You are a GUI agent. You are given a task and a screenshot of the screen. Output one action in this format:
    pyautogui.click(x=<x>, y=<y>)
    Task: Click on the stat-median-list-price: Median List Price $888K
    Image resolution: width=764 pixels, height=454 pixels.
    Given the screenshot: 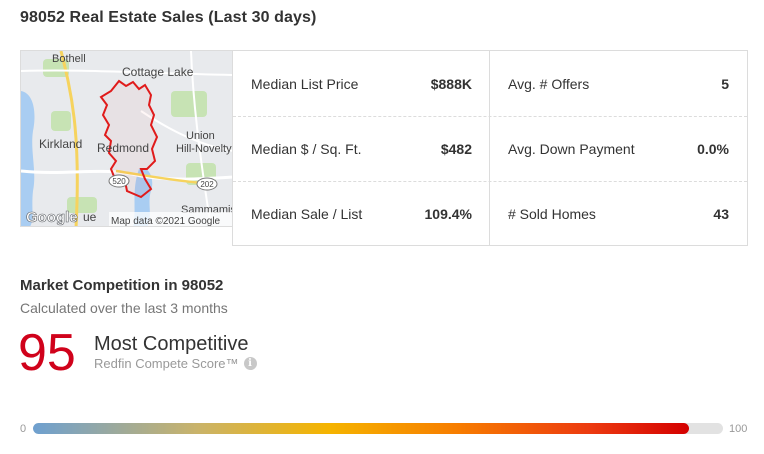 What is the action you would take?
    pyautogui.click(x=361, y=83)
    